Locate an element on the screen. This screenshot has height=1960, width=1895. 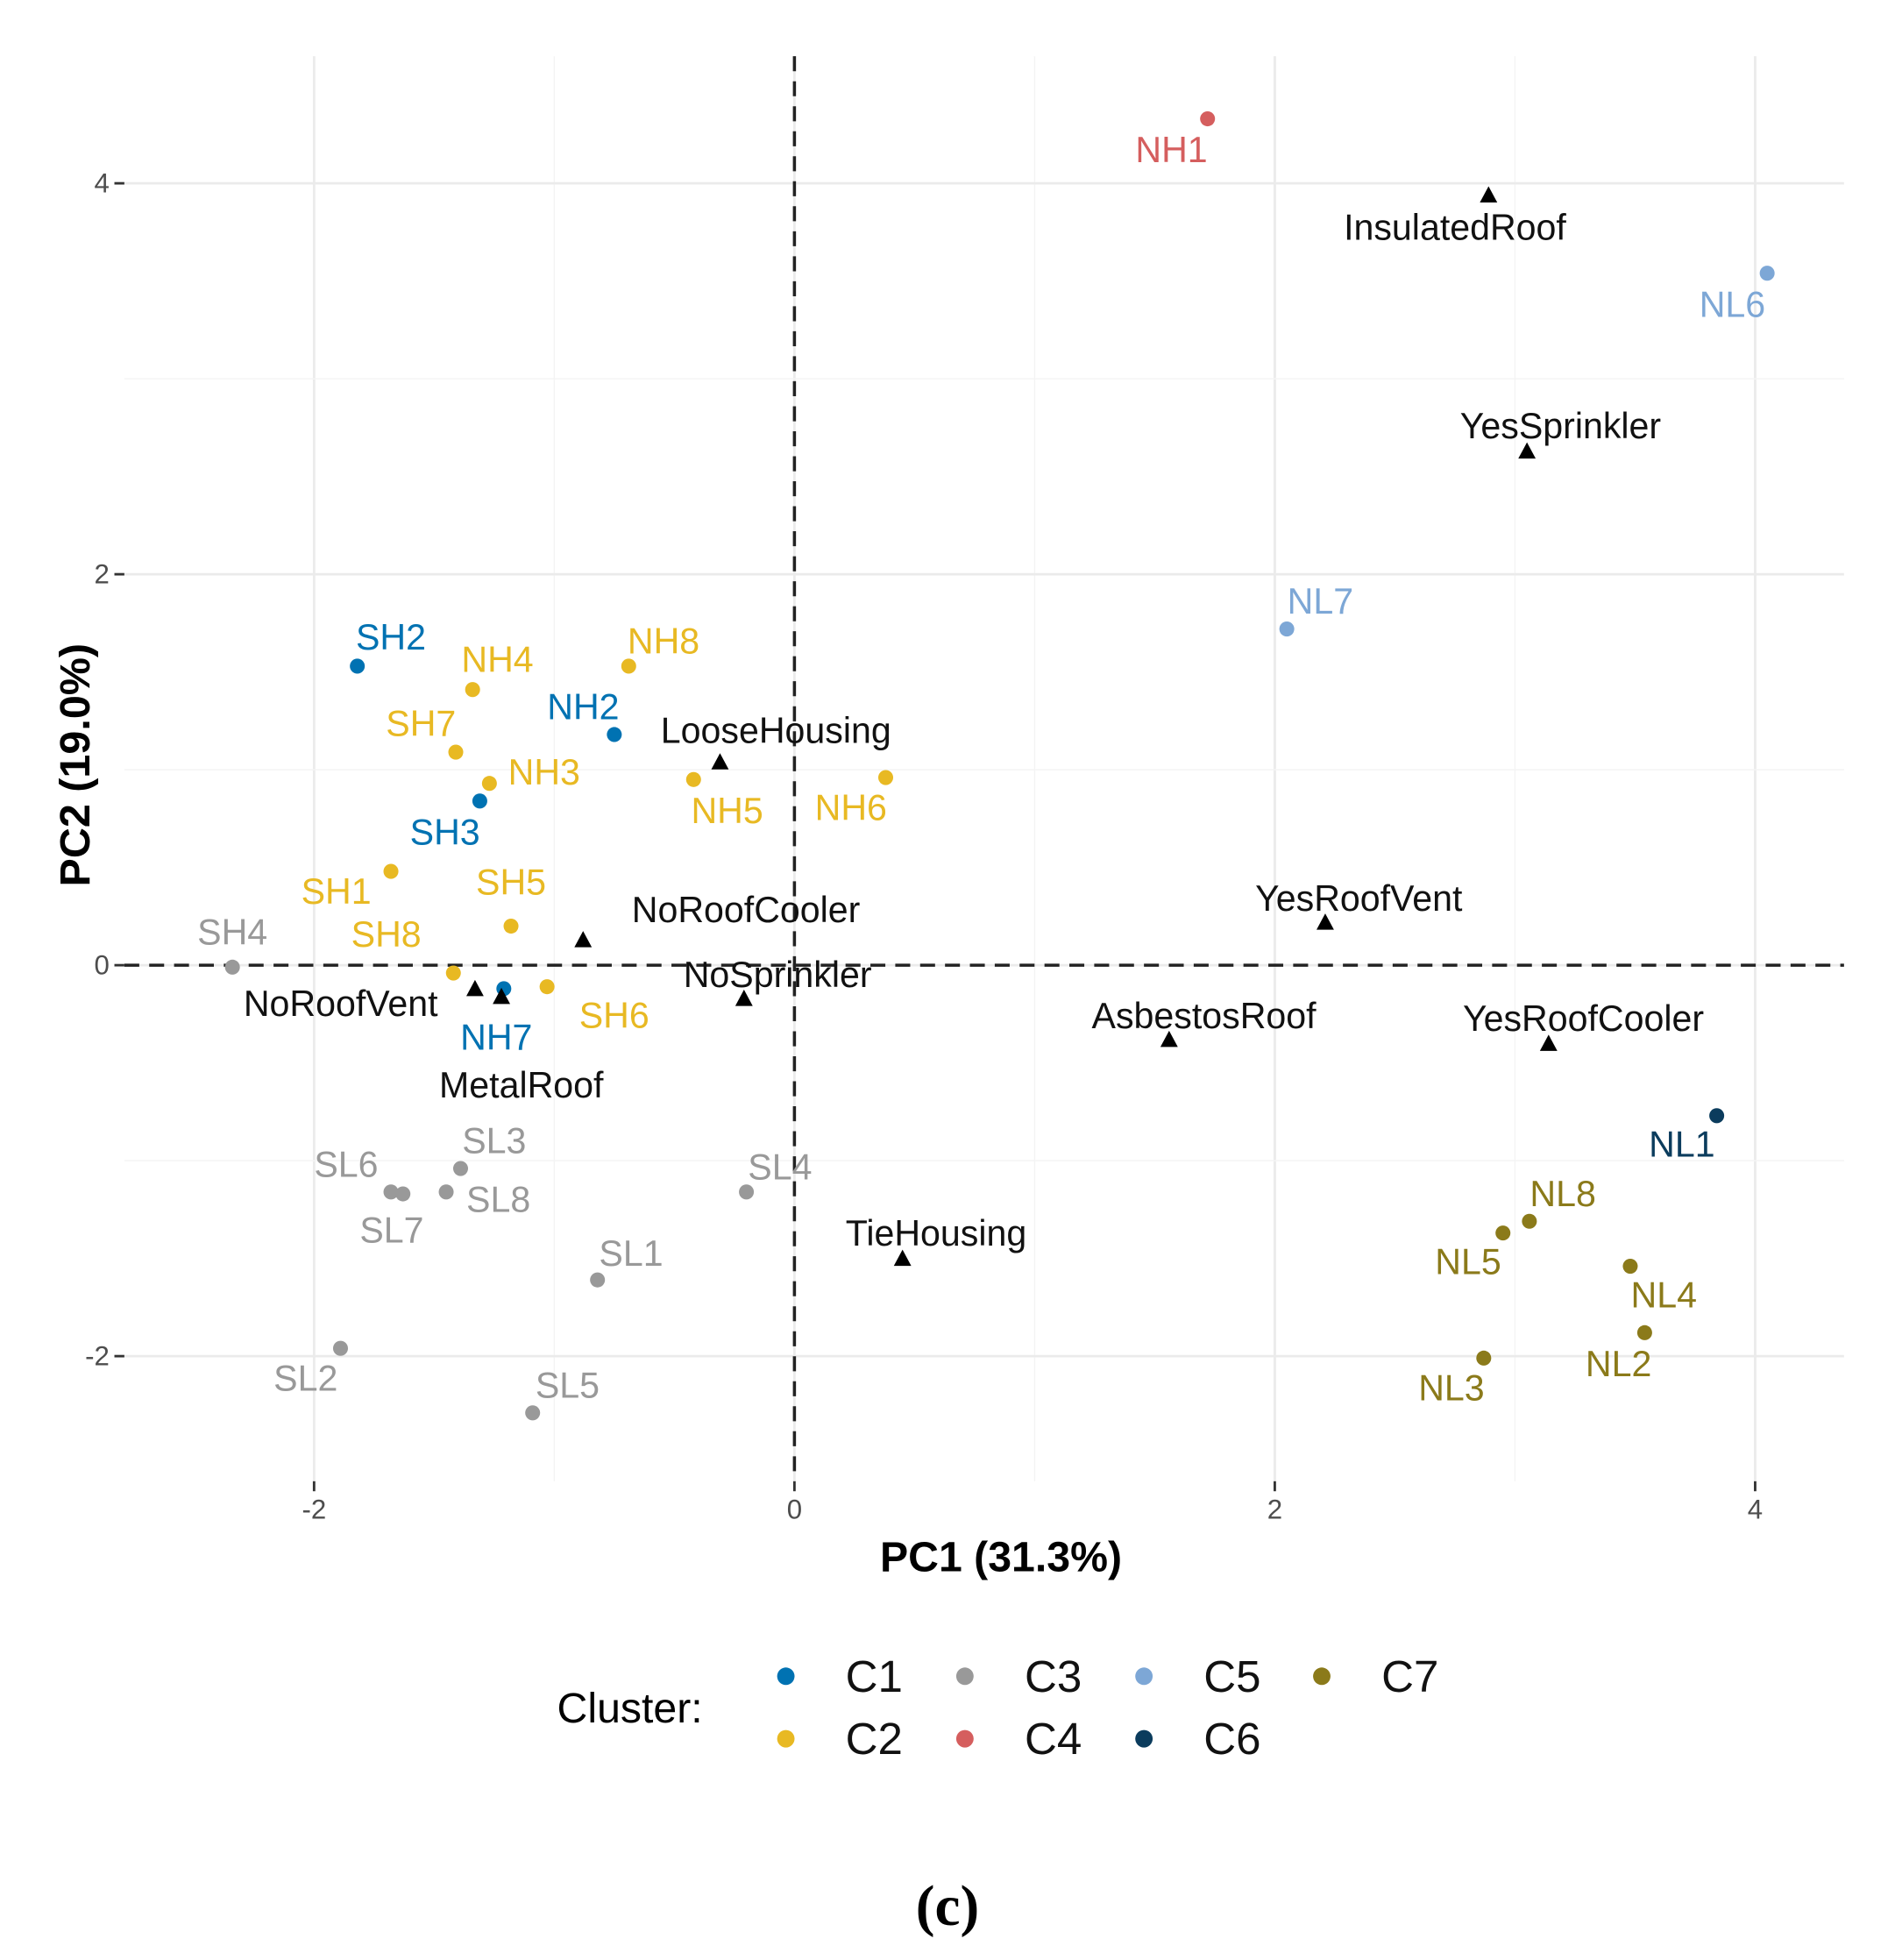
point-label: SH2 is located at coordinates (391, 637).